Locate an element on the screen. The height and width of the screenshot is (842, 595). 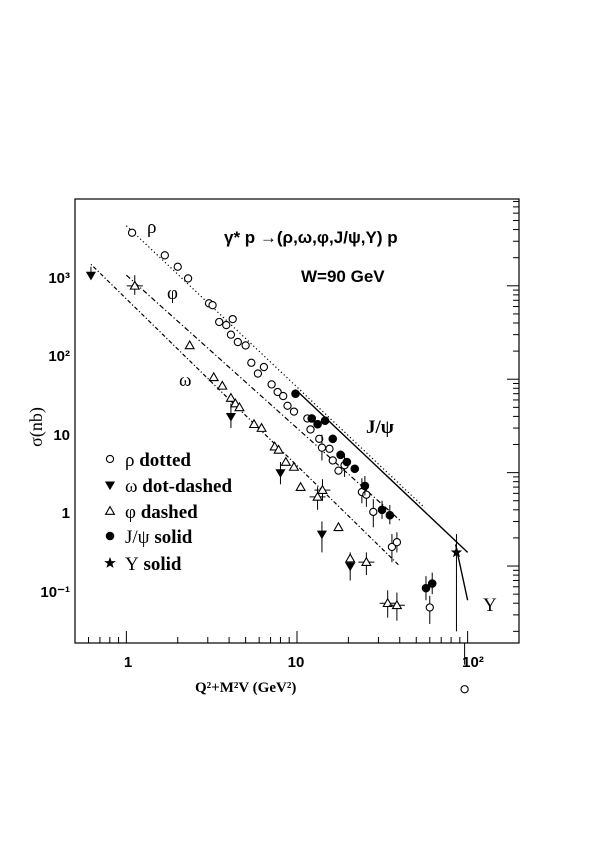
curve-label-phi: φ is located at coordinates (172, 293).